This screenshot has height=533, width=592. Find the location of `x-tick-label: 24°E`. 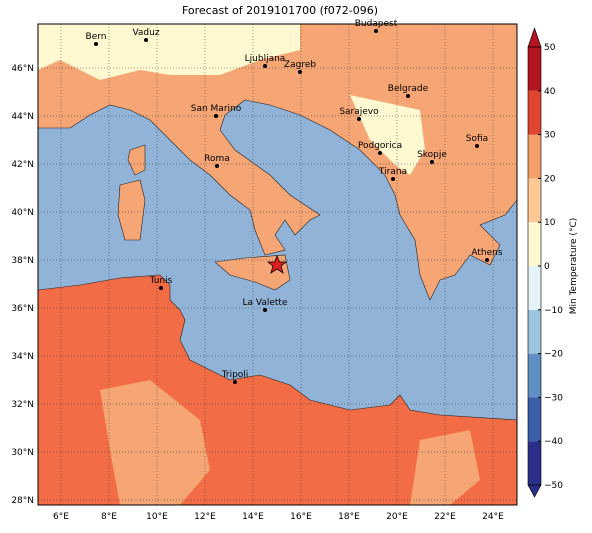

x-tick-label: 24°E is located at coordinates (493, 517).